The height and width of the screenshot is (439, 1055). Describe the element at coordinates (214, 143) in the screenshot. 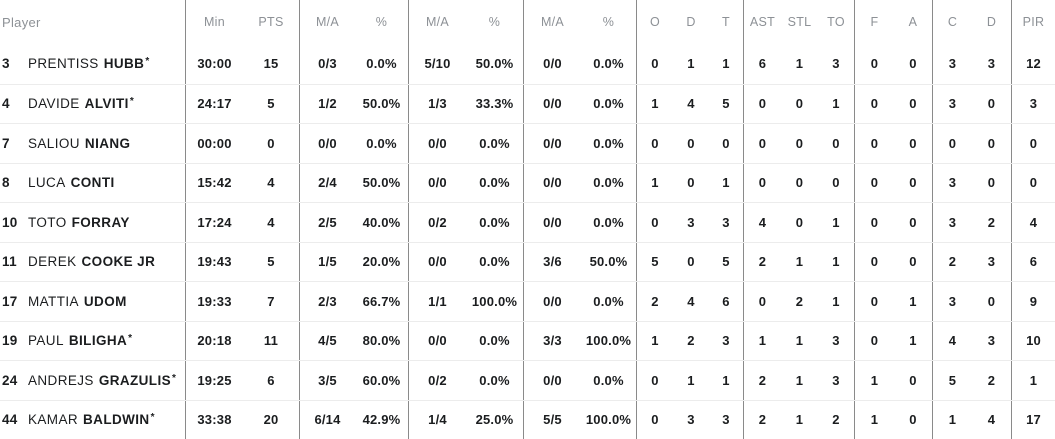

I see `minutes-cell: 00:00` at that location.